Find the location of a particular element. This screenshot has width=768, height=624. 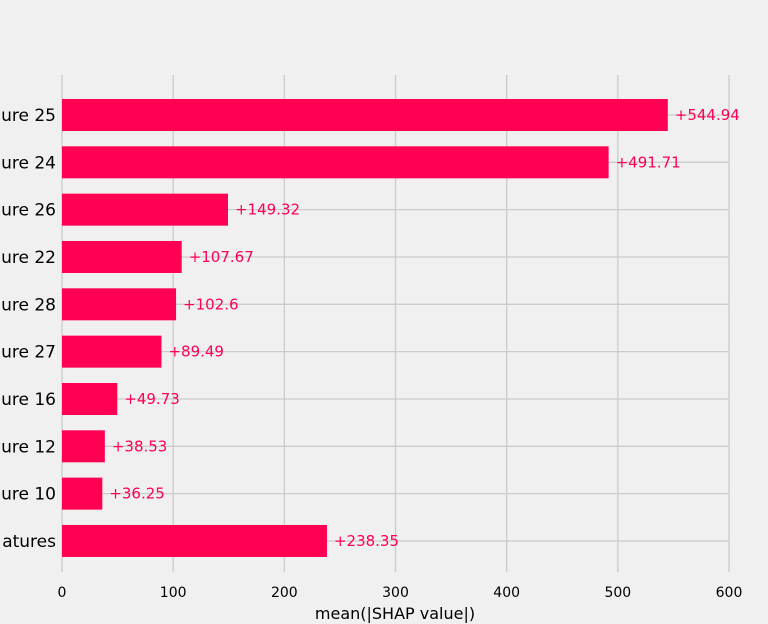

category-label: ure 16 is located at coordinates (28, 400).